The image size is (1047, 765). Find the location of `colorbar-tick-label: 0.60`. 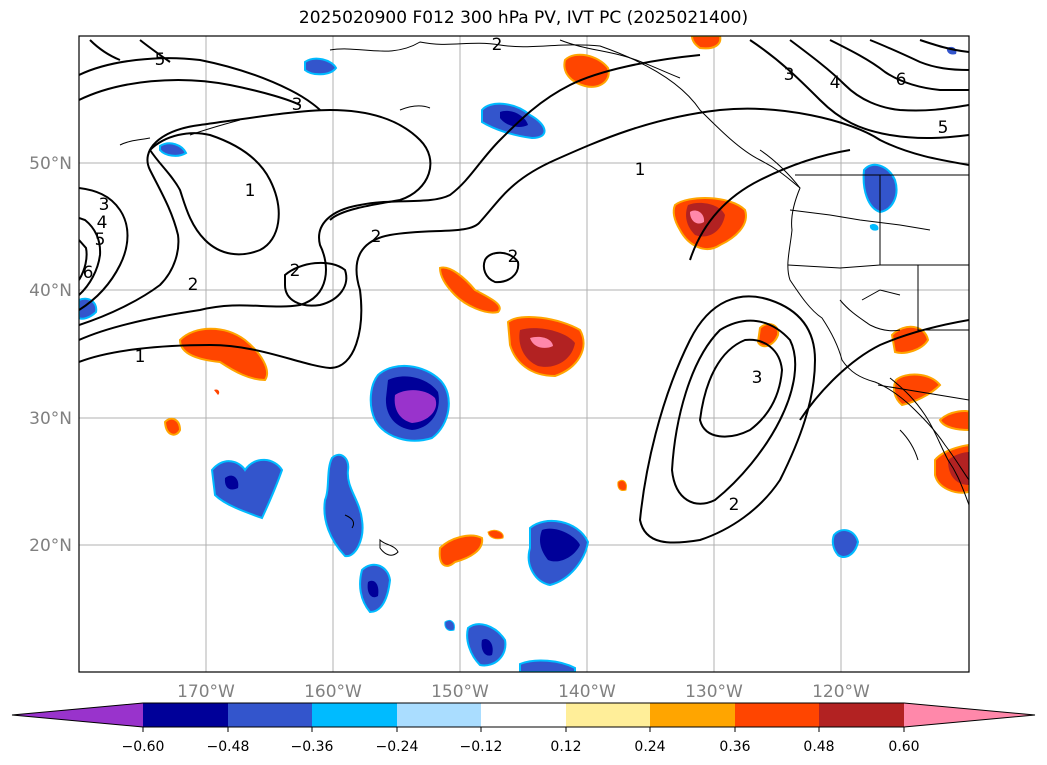

colorbar-tick-label: 0.60 is located at coordinates (903, 747).